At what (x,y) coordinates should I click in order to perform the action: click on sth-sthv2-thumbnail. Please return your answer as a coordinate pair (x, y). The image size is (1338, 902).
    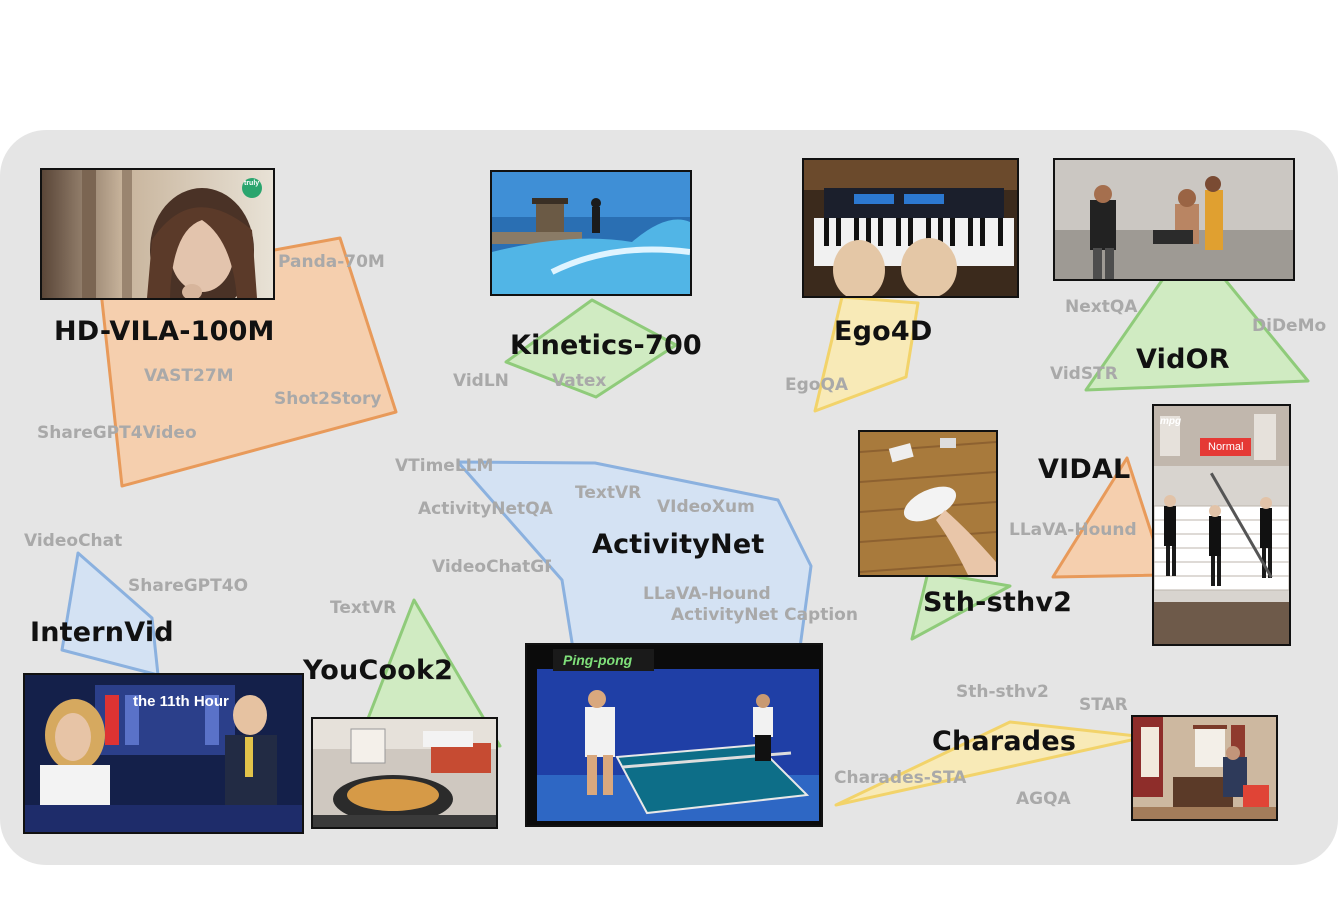
    Looking at the image, I should click on (928, 503).